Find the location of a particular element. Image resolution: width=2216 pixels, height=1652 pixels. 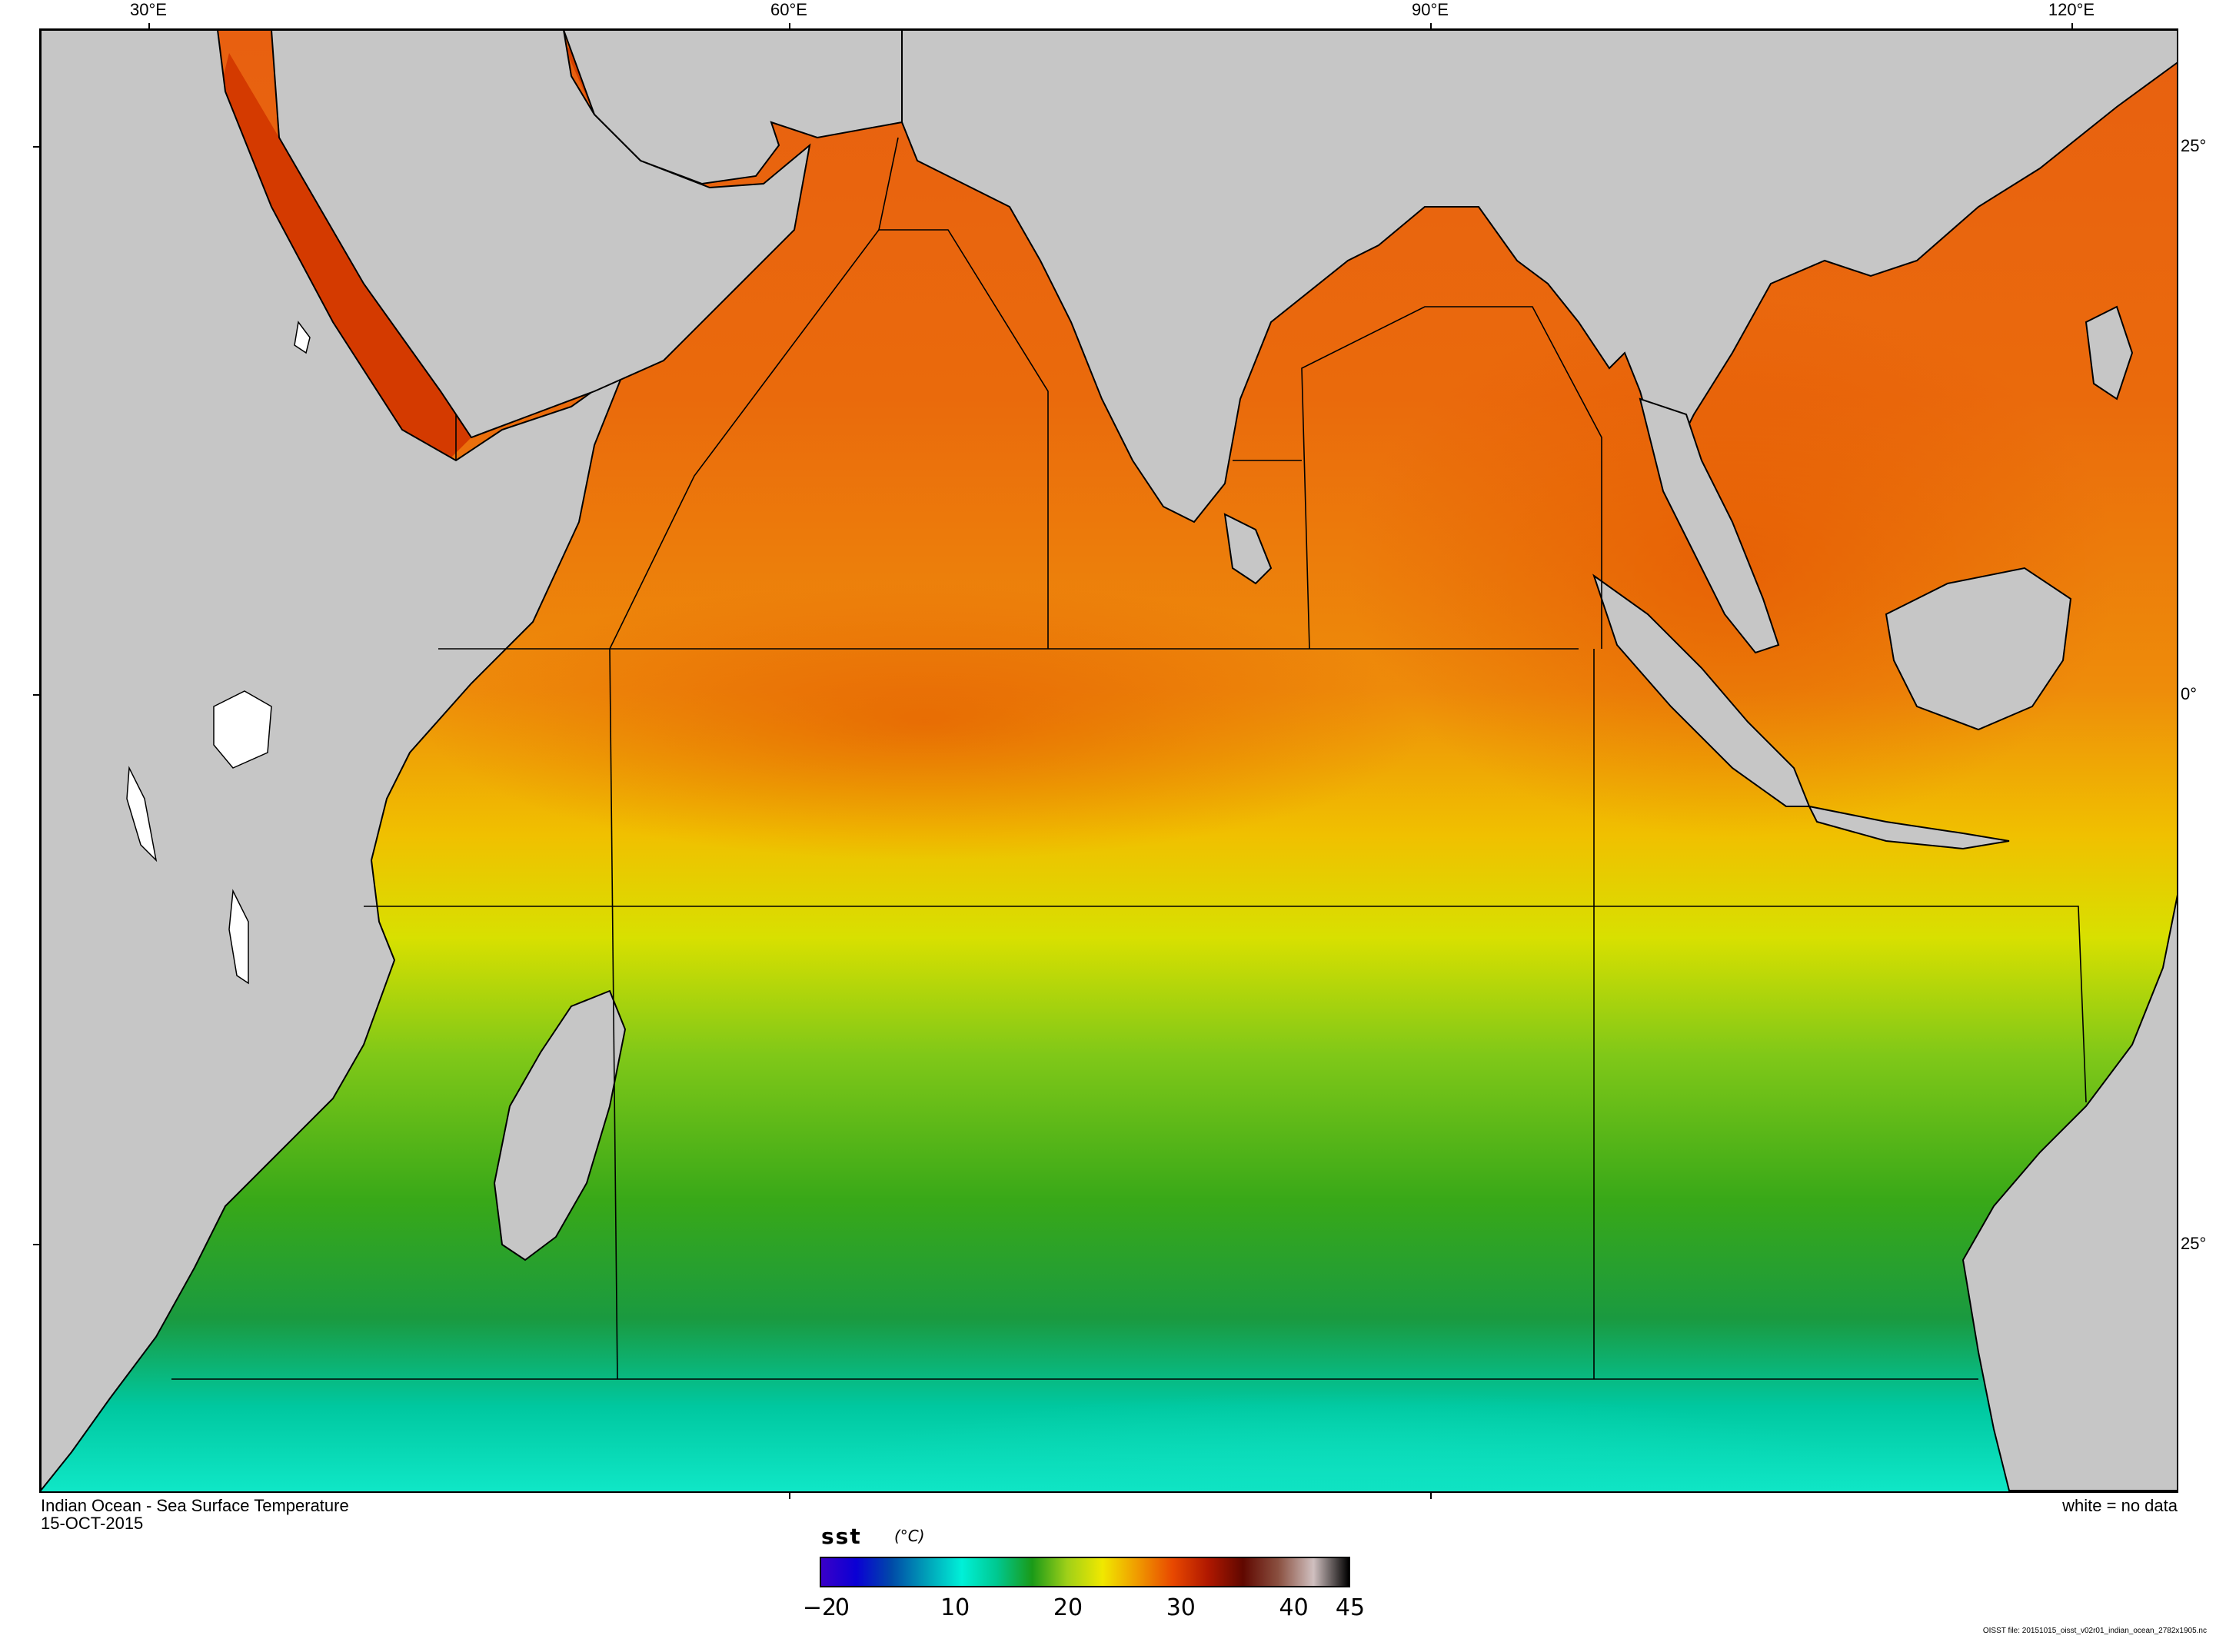

borneo is located at coordinates (1978, 649).